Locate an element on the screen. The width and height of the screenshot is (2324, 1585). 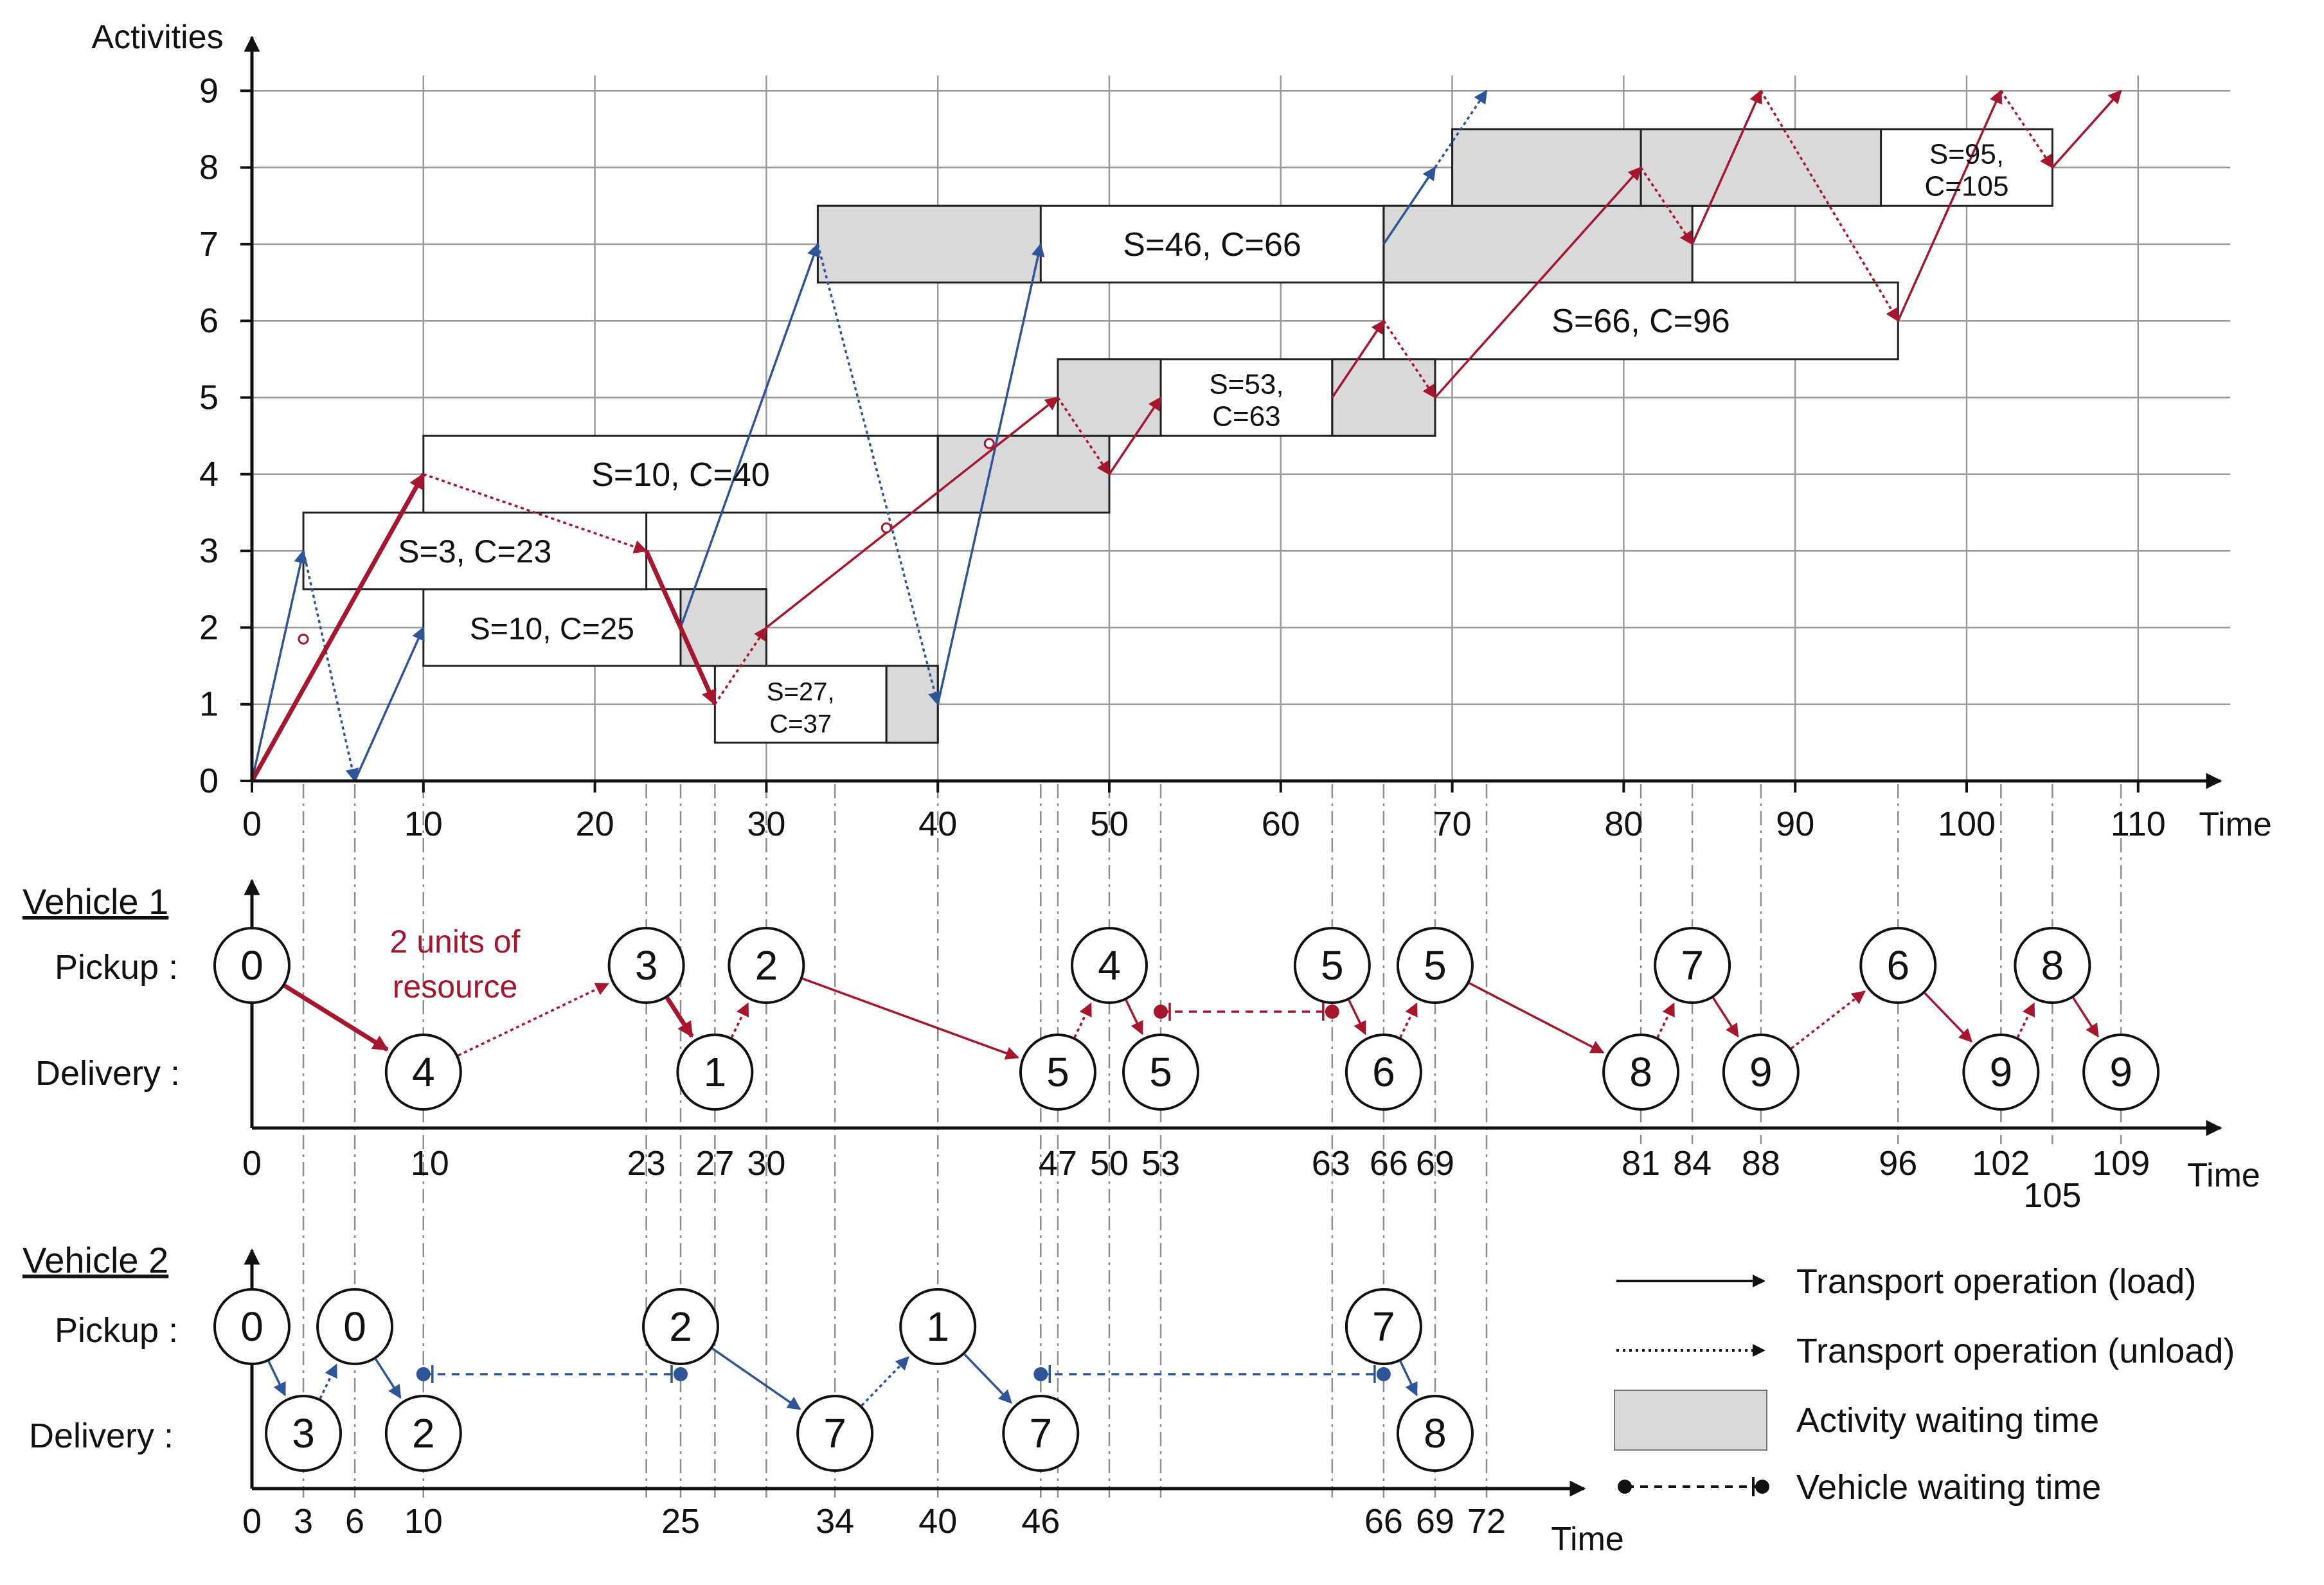
activity-label-4: S=10, C=40 is located at coordinates (681, 475).